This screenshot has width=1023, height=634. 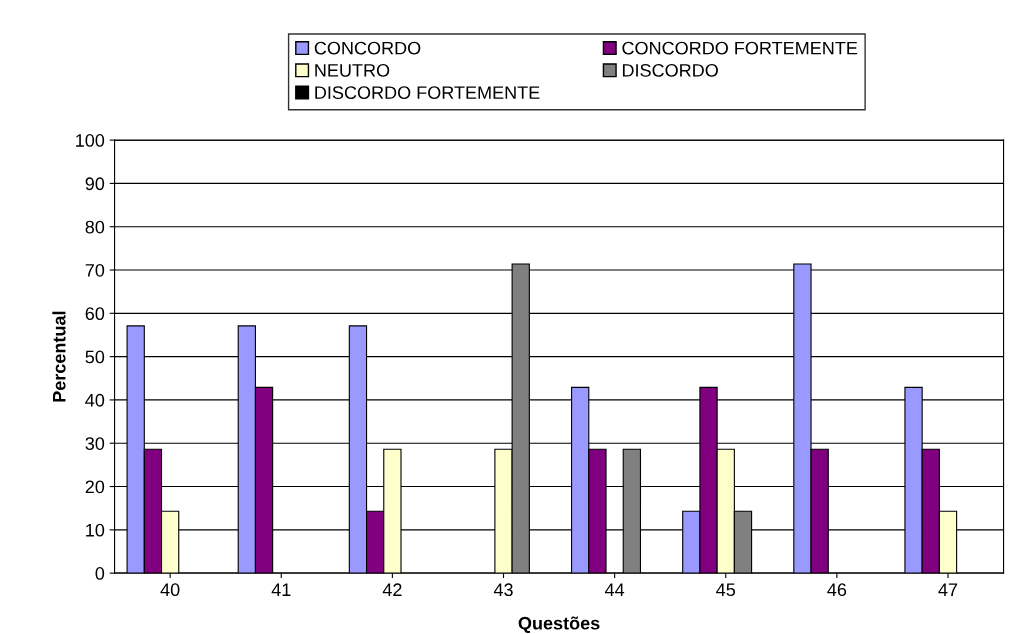 I want to click on y-tick-label: 90, so click(x=95, y=184).